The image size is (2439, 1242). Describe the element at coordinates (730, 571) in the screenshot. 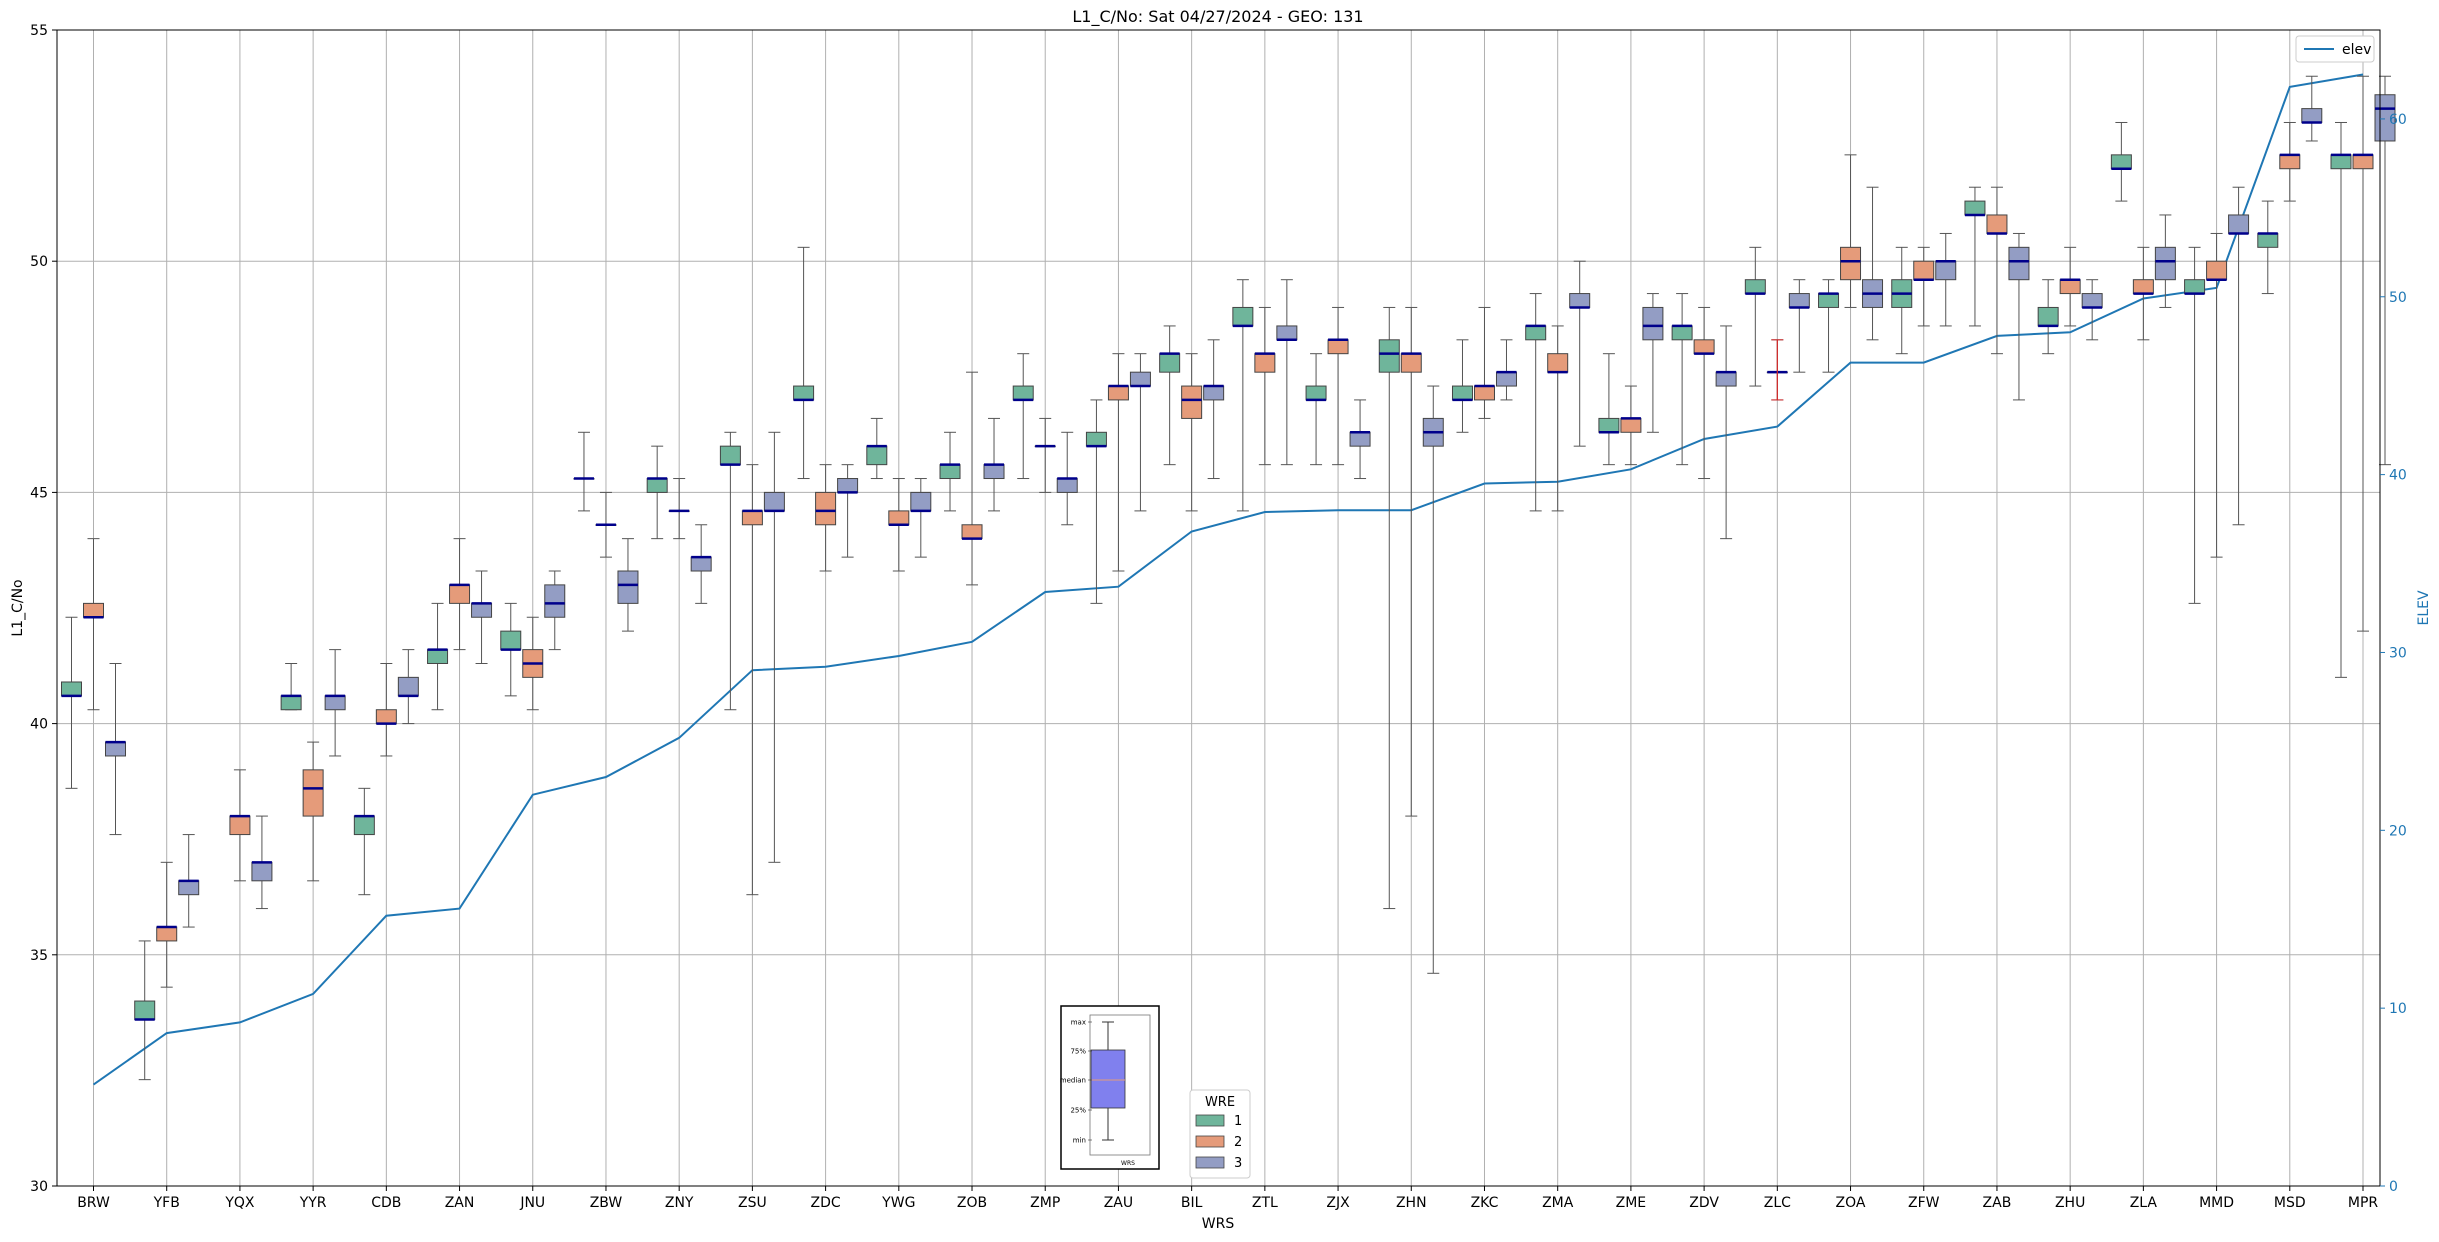

I see `box-ZSU-wre1` at that location.